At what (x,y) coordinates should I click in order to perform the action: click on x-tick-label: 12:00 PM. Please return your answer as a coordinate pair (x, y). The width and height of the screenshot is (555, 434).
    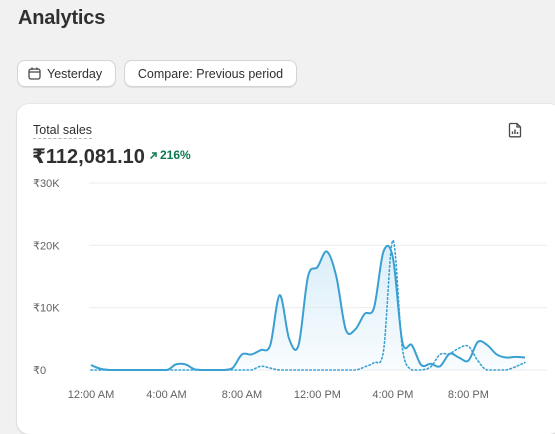
    Looking at the image, I should click on (317, 395).